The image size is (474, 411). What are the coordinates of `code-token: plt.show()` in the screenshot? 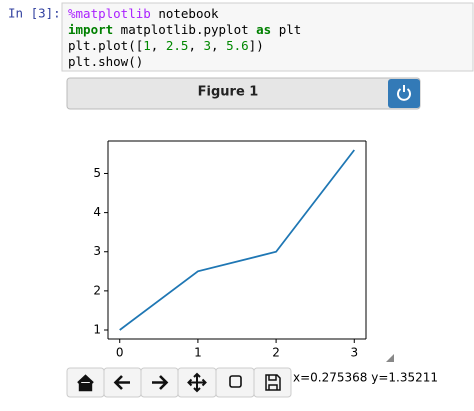 It's located at (105, 61).